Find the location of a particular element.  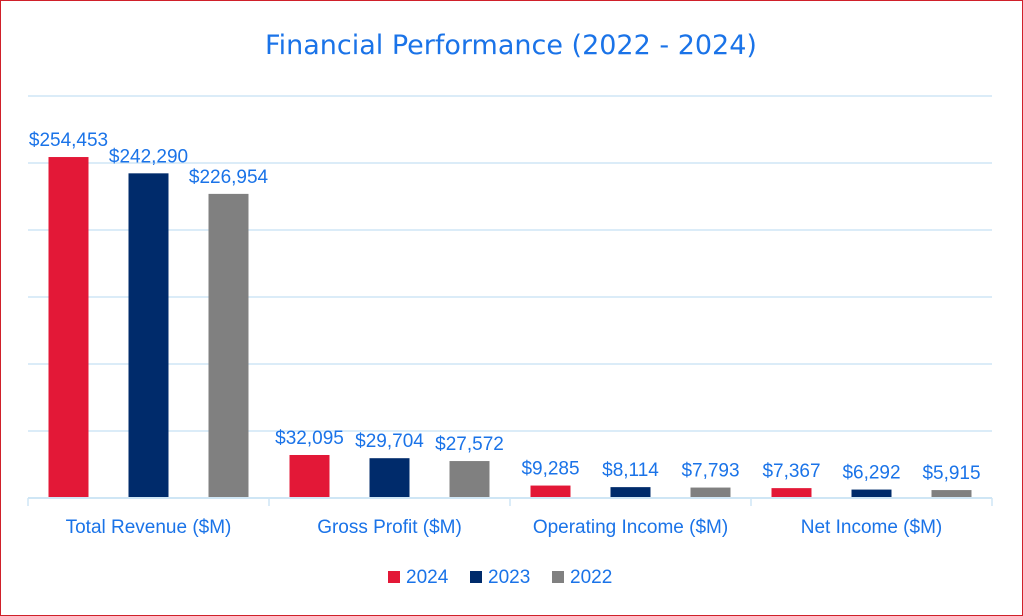

data-label: $6,292 is located at coordinates (871, 473).